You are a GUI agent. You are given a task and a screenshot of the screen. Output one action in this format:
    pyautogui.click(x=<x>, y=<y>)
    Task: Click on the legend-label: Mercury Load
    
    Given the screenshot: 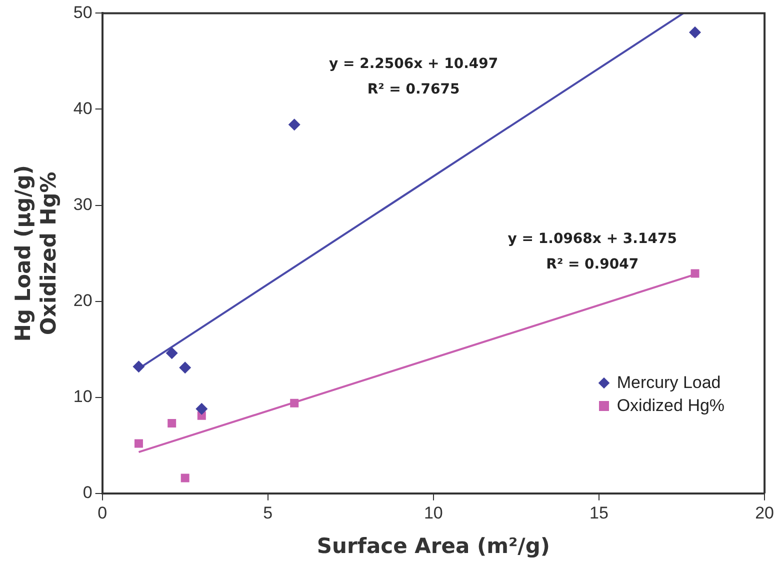 What is the action you would take?
    pyautogui.click(x=668, y=382)
    